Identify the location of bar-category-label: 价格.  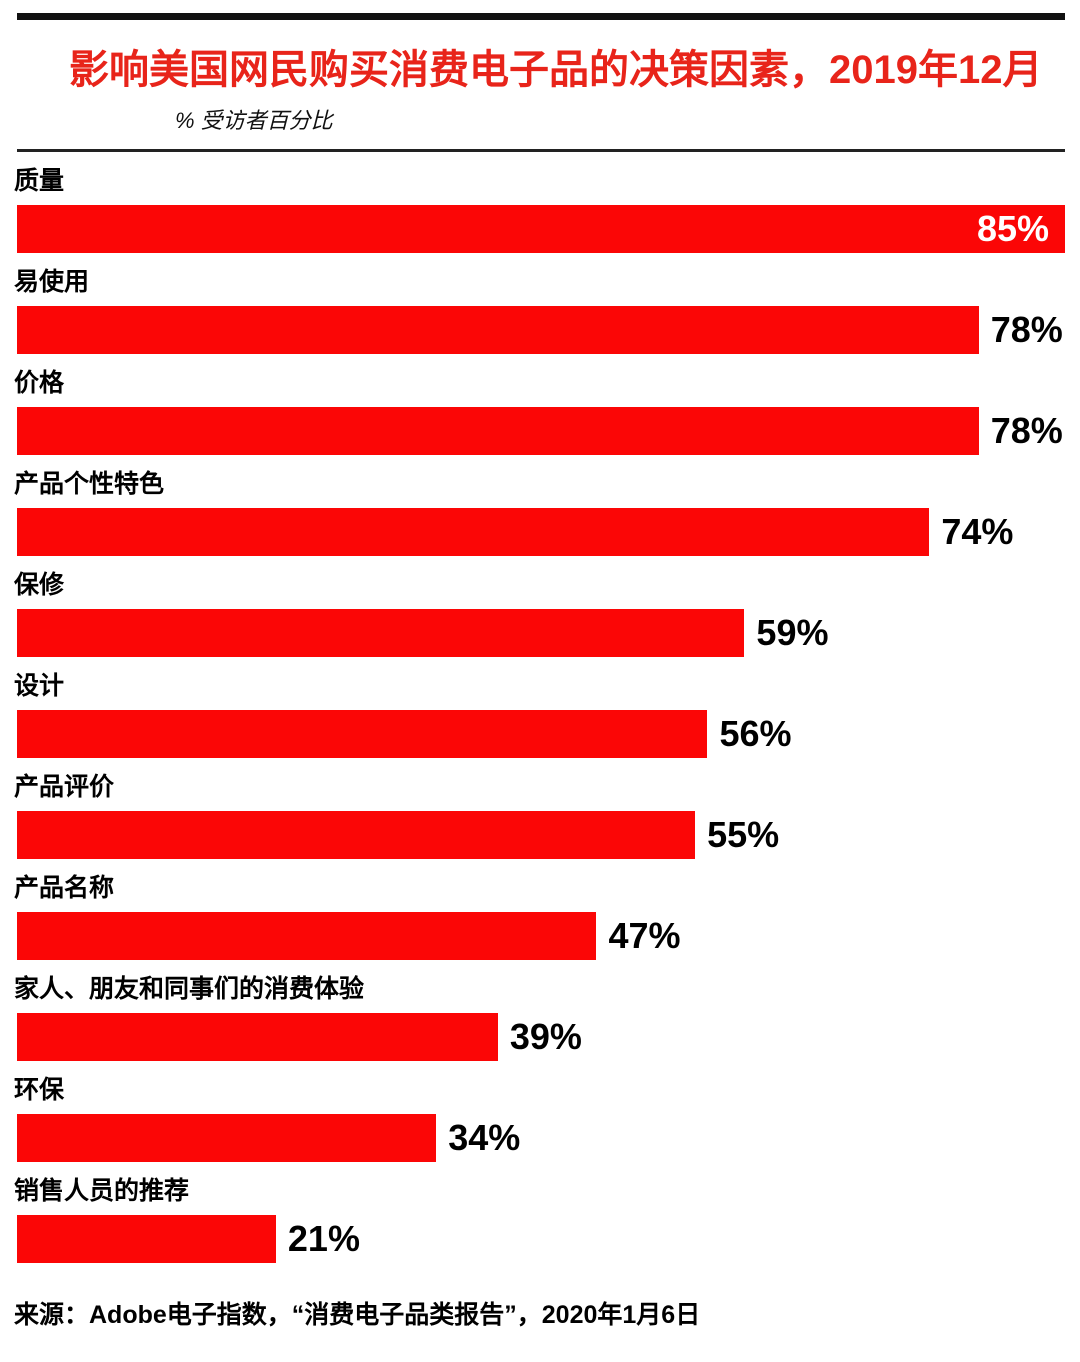
(39, 383).